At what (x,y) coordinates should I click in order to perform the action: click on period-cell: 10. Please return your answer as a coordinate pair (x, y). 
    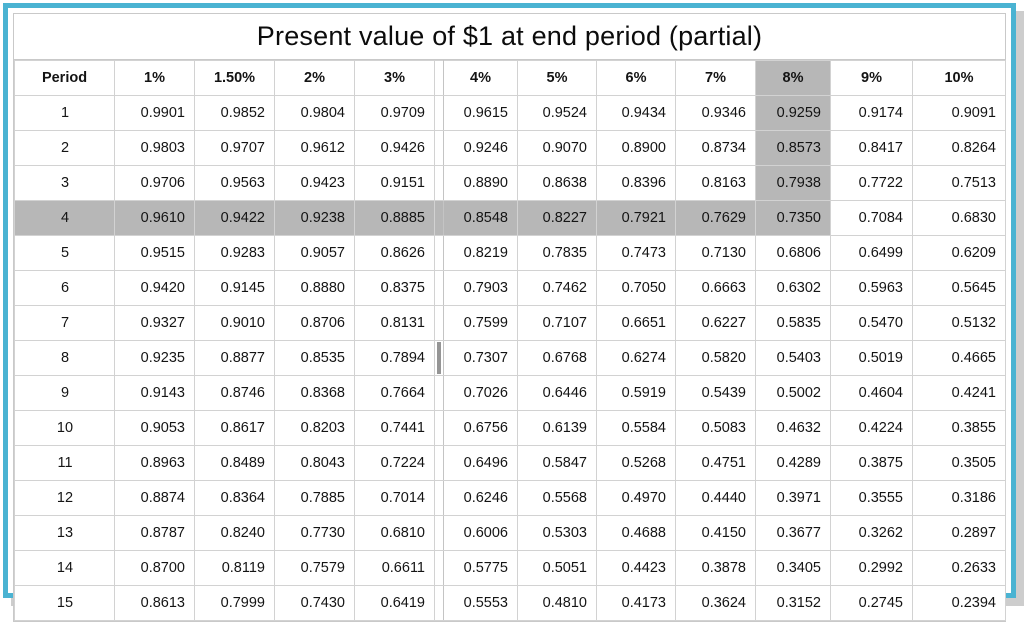
    Looking at the image, I should click on (64, 428).